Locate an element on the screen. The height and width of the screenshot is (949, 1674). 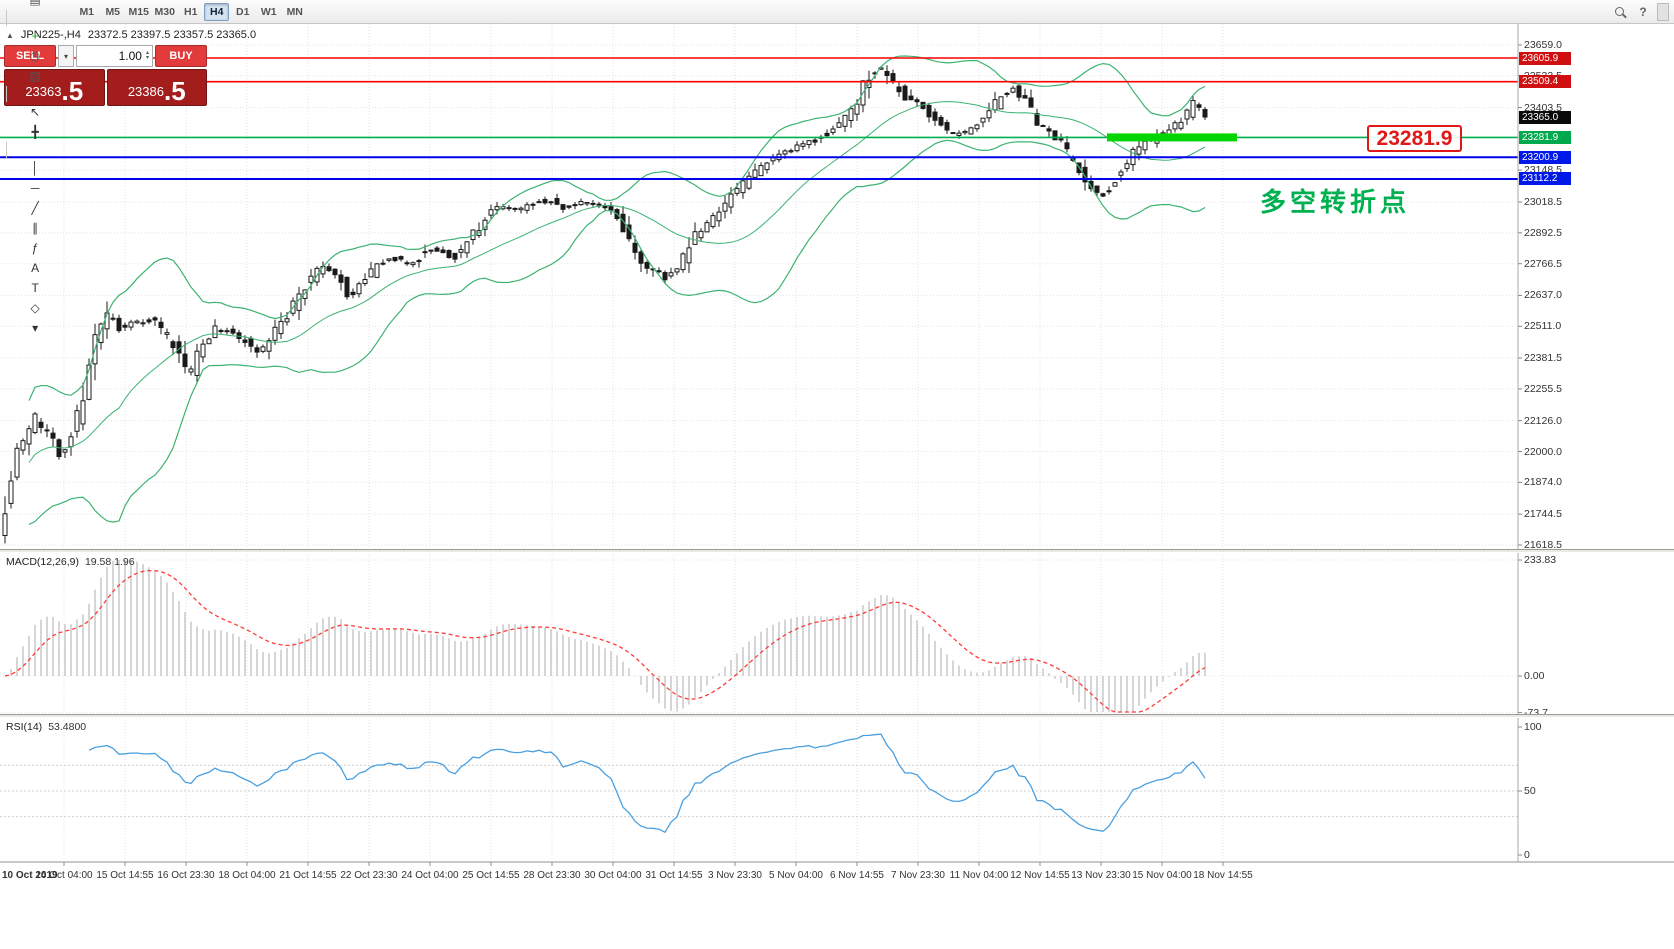
help-button: ? is located at coordinates (1643, 12).